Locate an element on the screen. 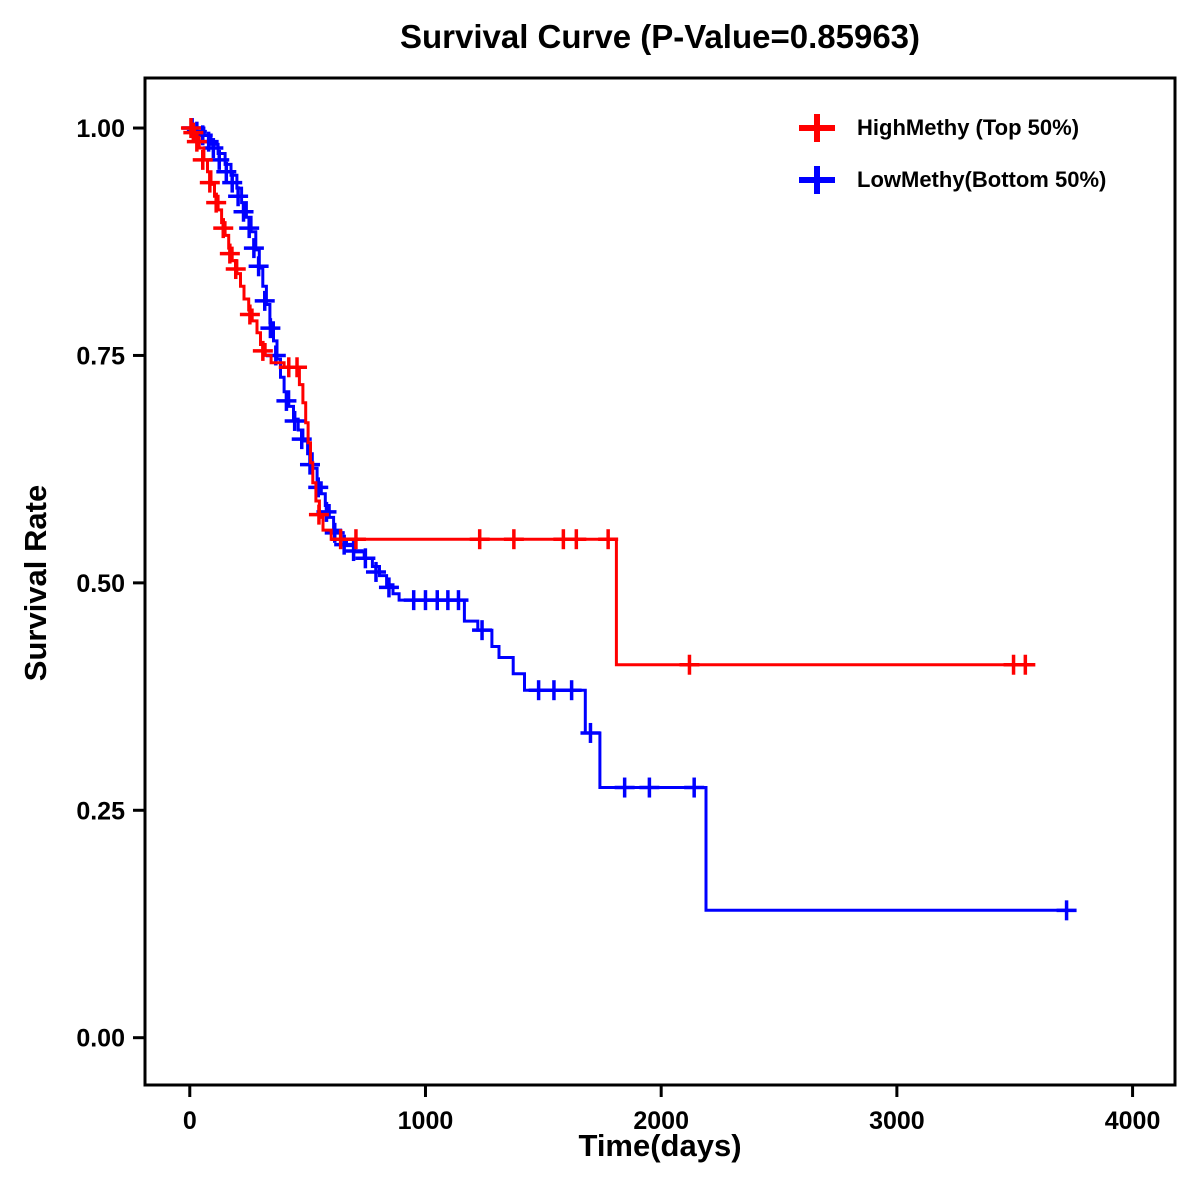 This screenshot has width=1200, height=1200. chart-title: Survival Curve (P-Value=0.85963) is located at coordinates (660, 36).